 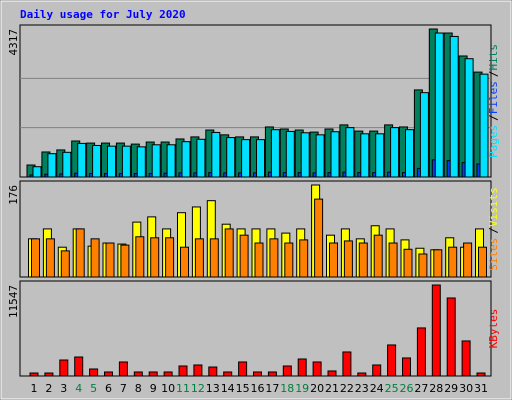 What do you see at coordinates (78, 388) in the screenshot?
I see `x-tick-label: 4` at bounding box center [78, 388].